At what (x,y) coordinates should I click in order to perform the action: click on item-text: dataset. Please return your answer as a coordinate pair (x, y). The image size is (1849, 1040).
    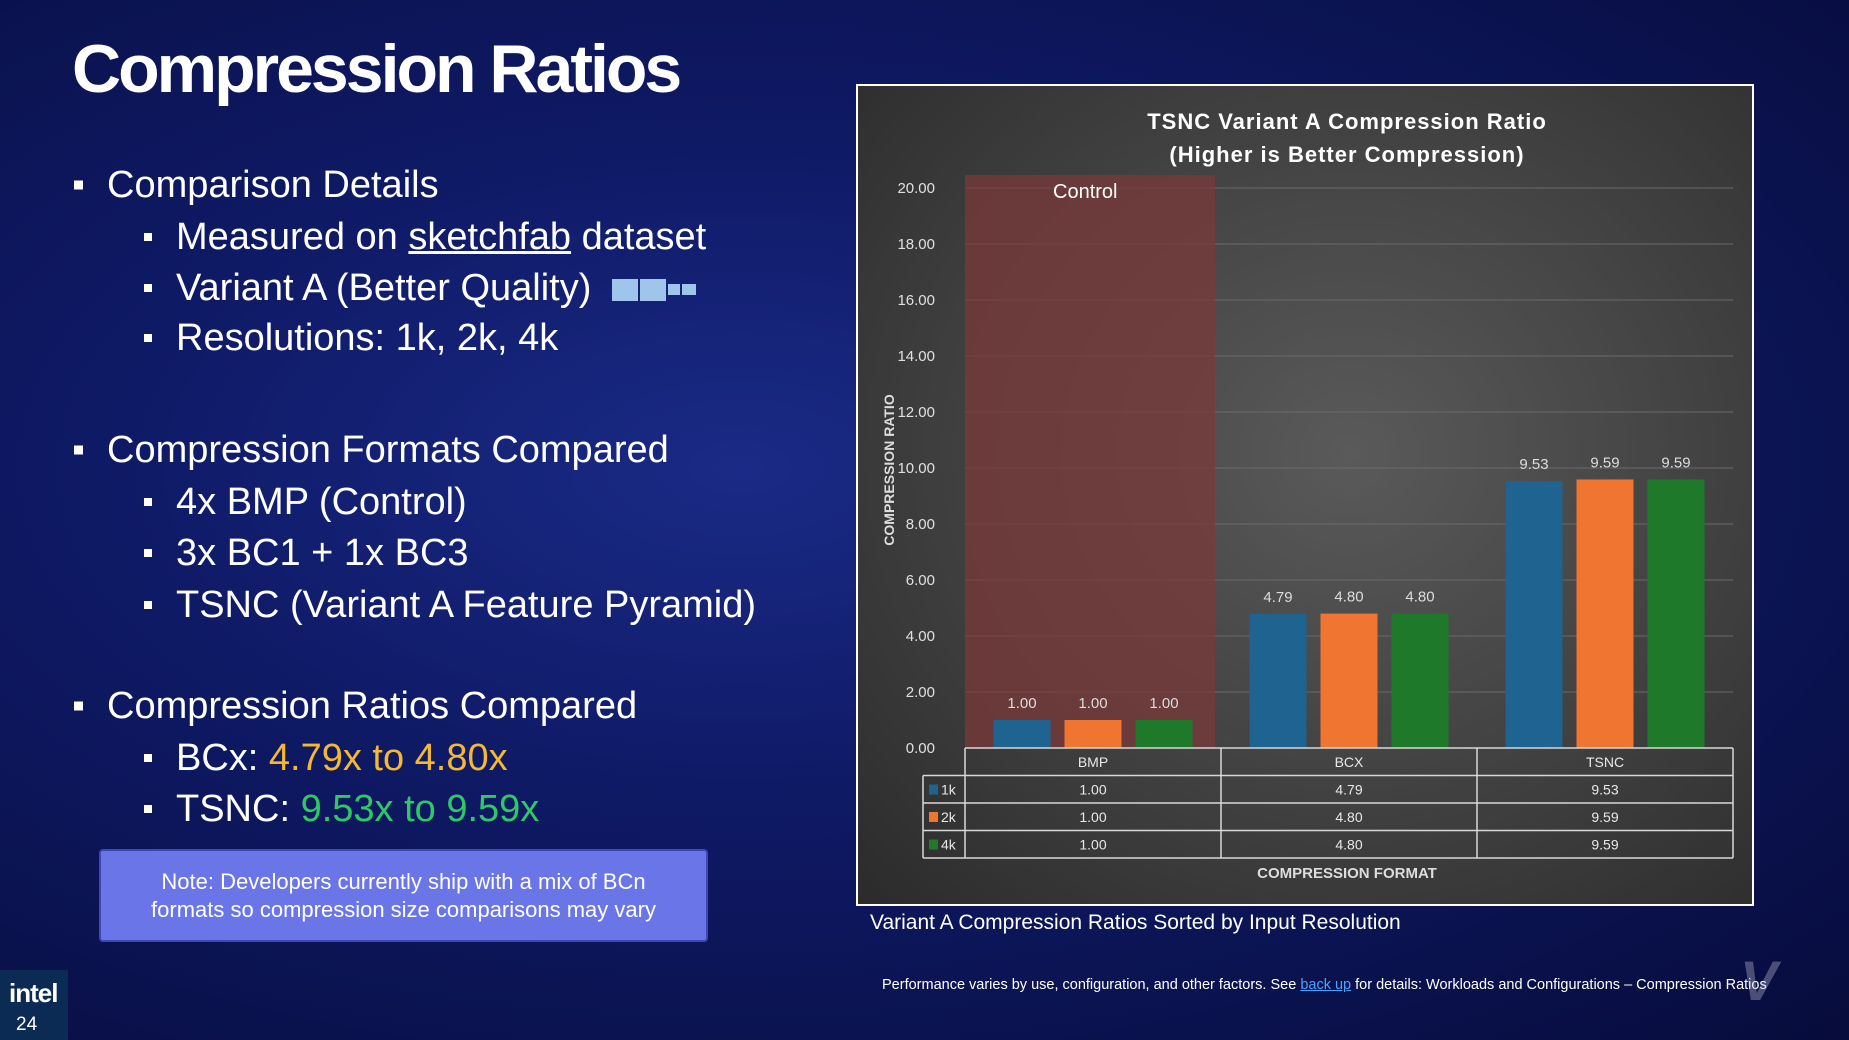
    Looking at the image, I should click on (639, 237).